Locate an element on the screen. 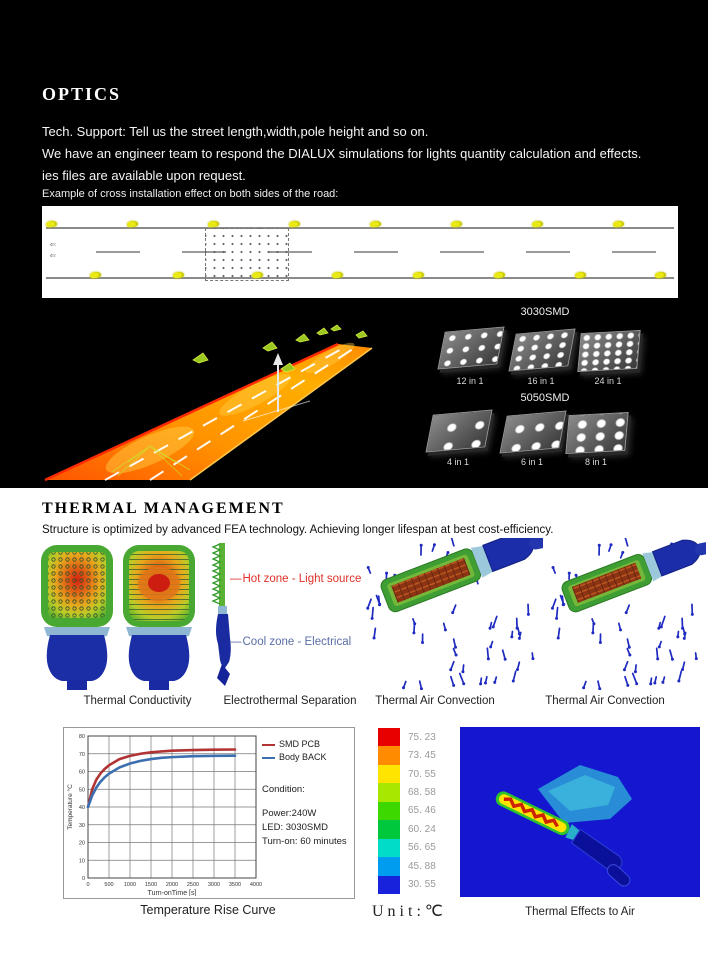 This screenshot has height=960, width=708. svg-text: Temperature °C is located at coordinates (70, 807).